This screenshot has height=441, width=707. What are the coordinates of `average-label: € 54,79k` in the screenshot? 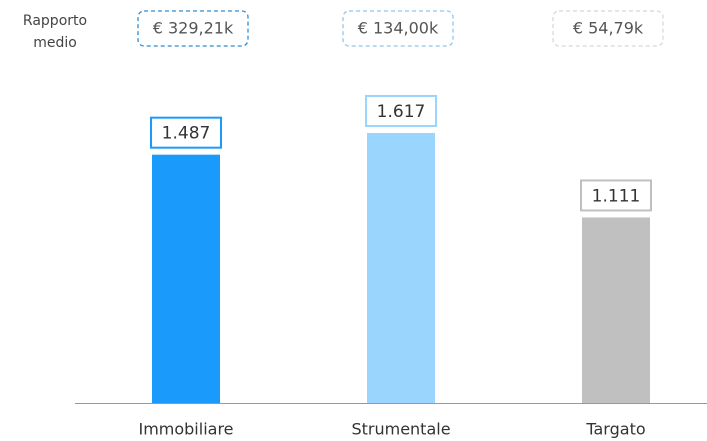 It's located at (608, 28).